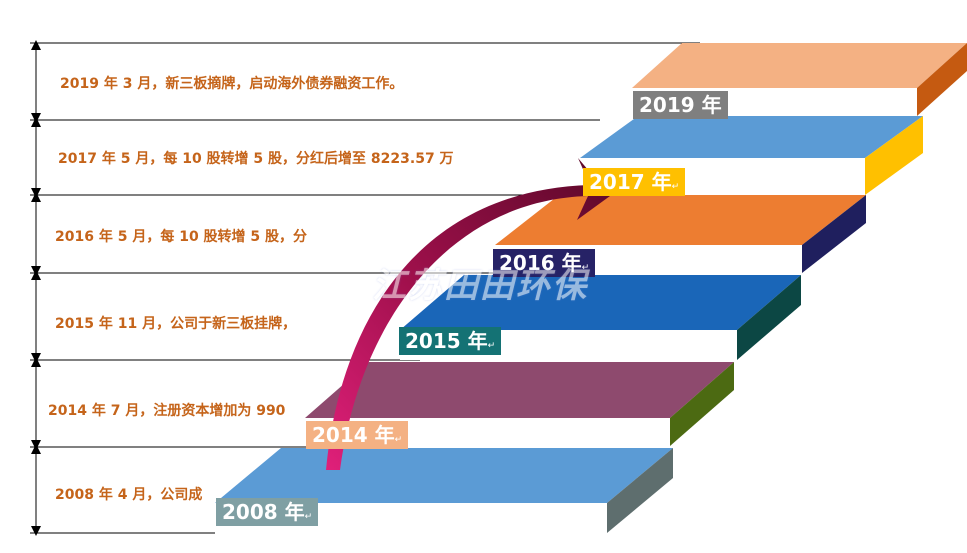  What do you see at coordinates (353, 435) in the screenshot?
I see `year-text: 2014 年` at bounding box center [353, 435].